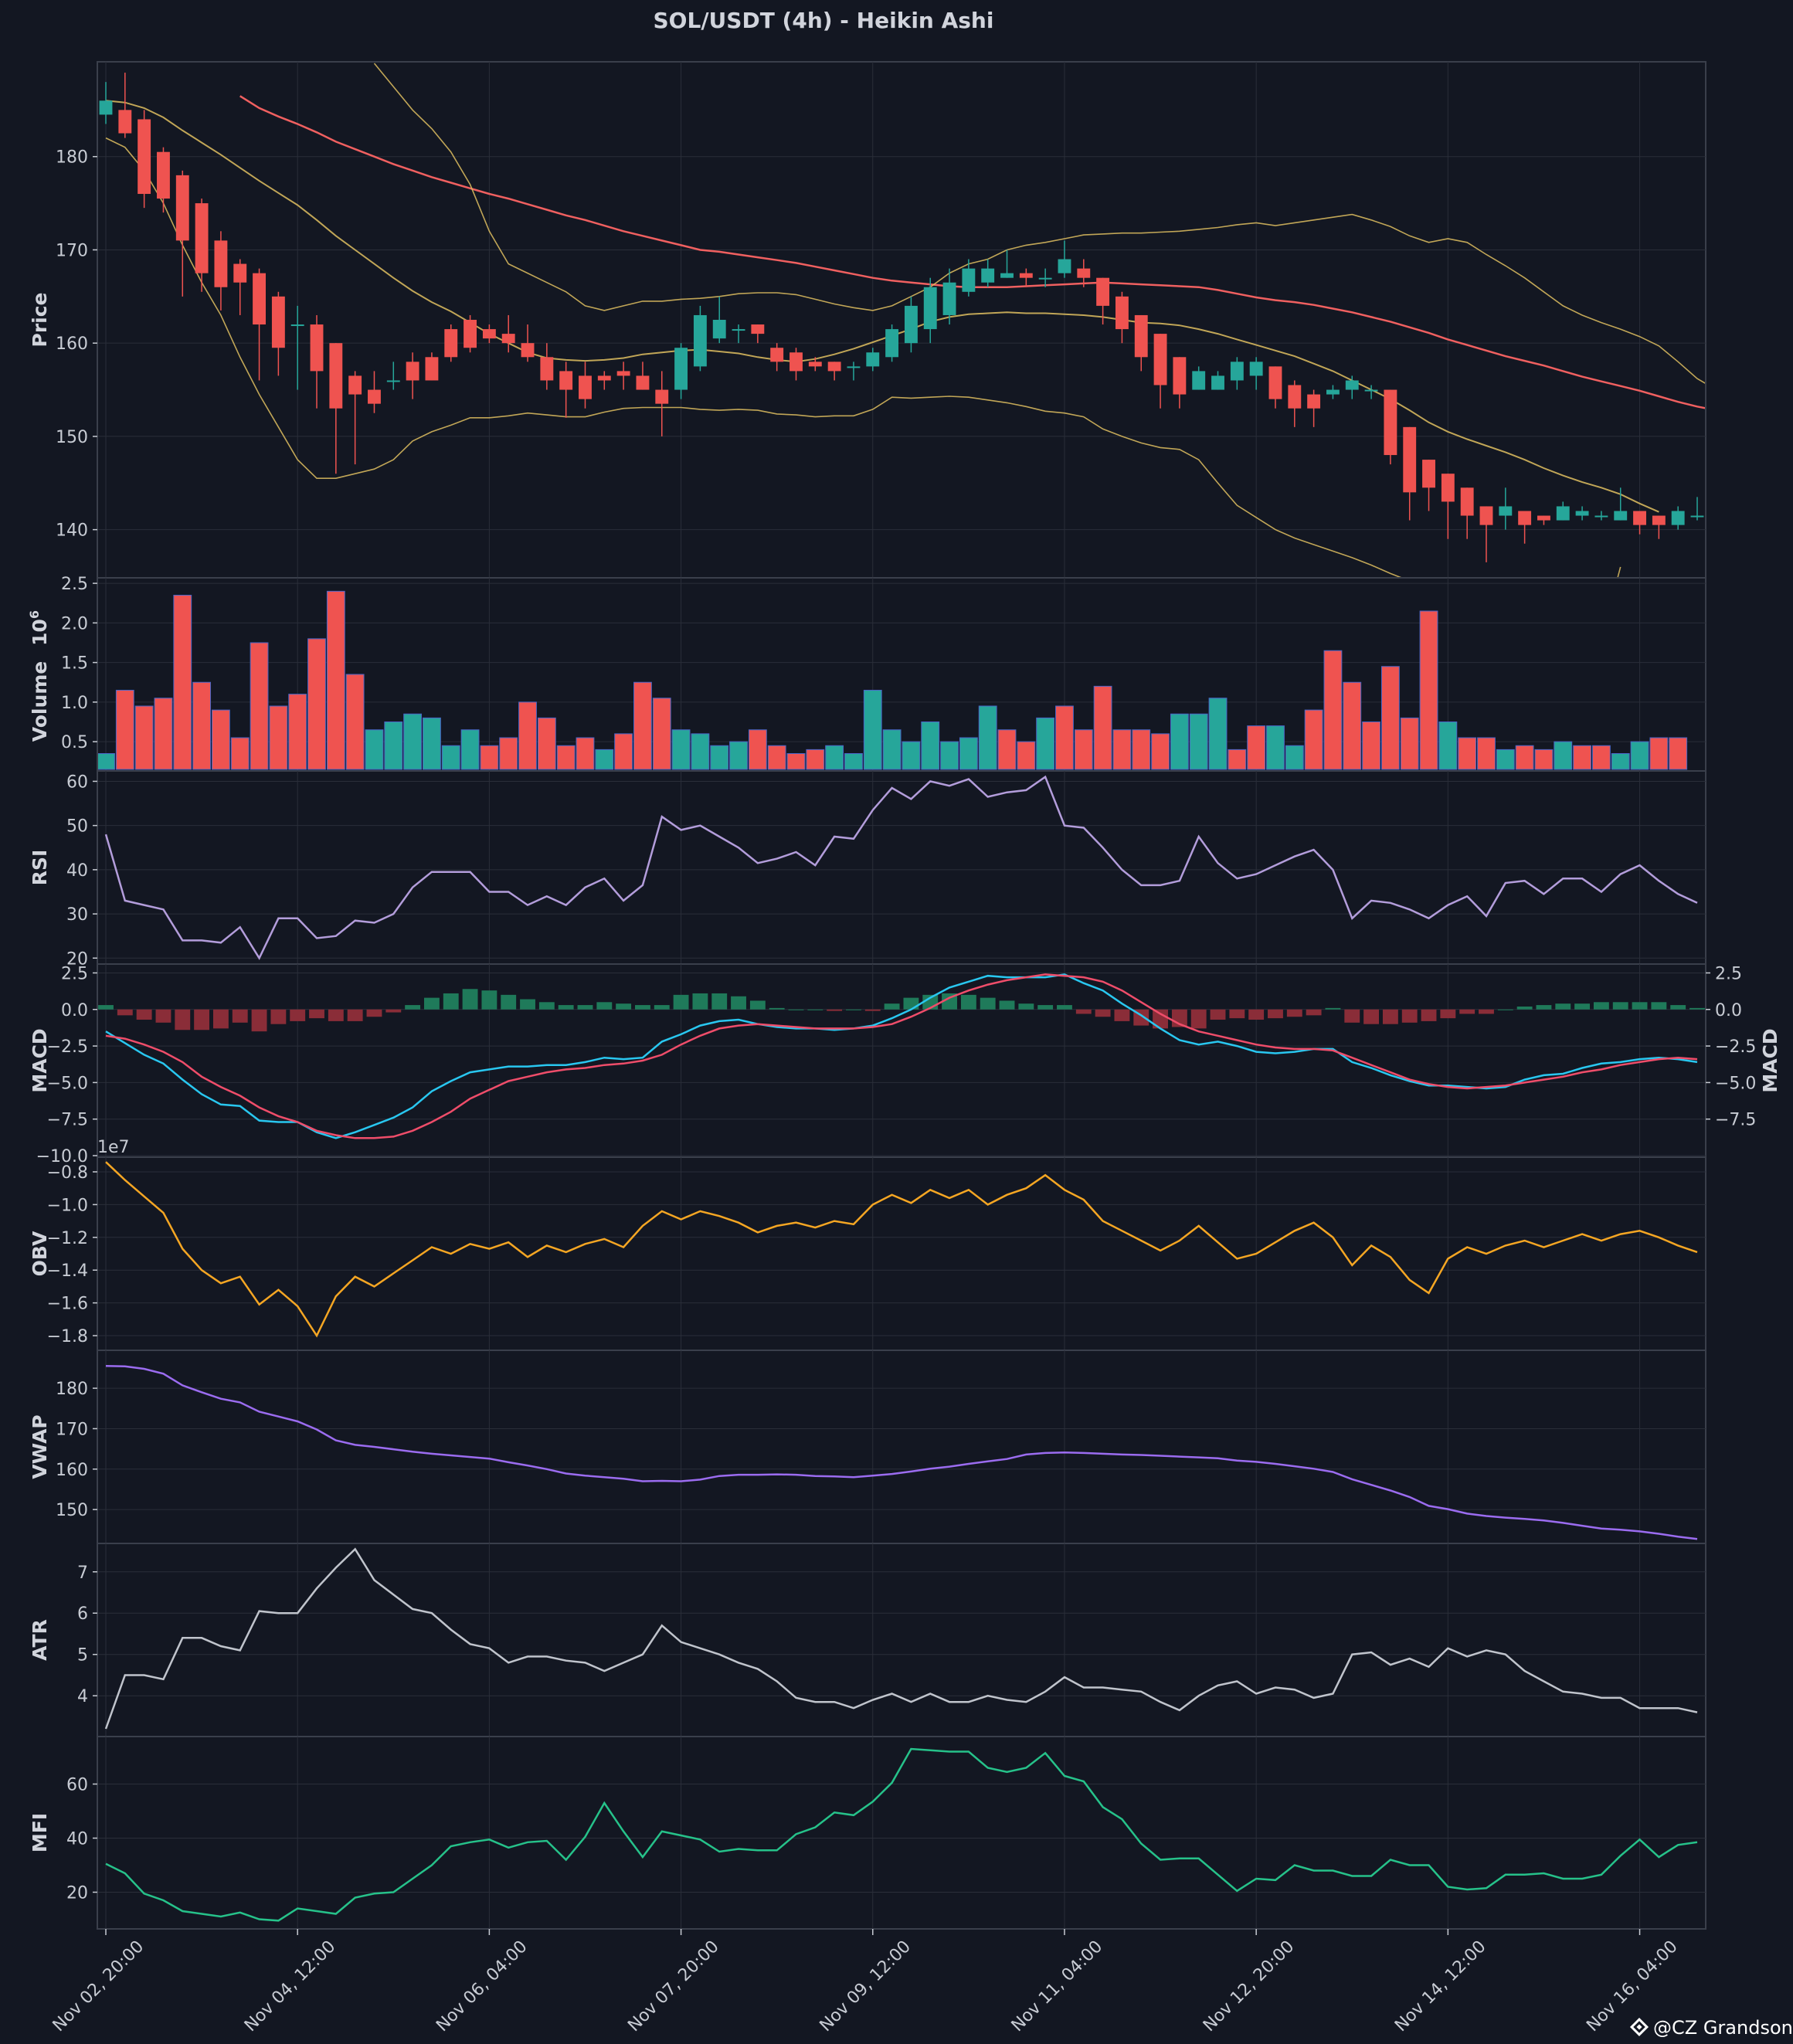  What do you see at coordinates (82, 1573) in the screenshot?
I see `y-tick-label: 7` at bounding box center [82, 1573].